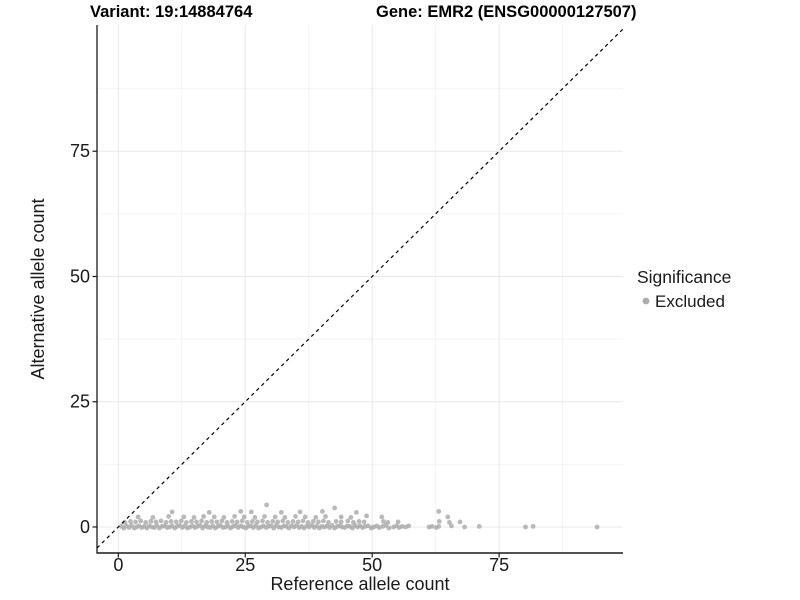  What do you see at coordinates (171, 12) in the screenshot?
I see `plot-title-variant: Variant: 19:14884764` at bounding box center [171, 12].